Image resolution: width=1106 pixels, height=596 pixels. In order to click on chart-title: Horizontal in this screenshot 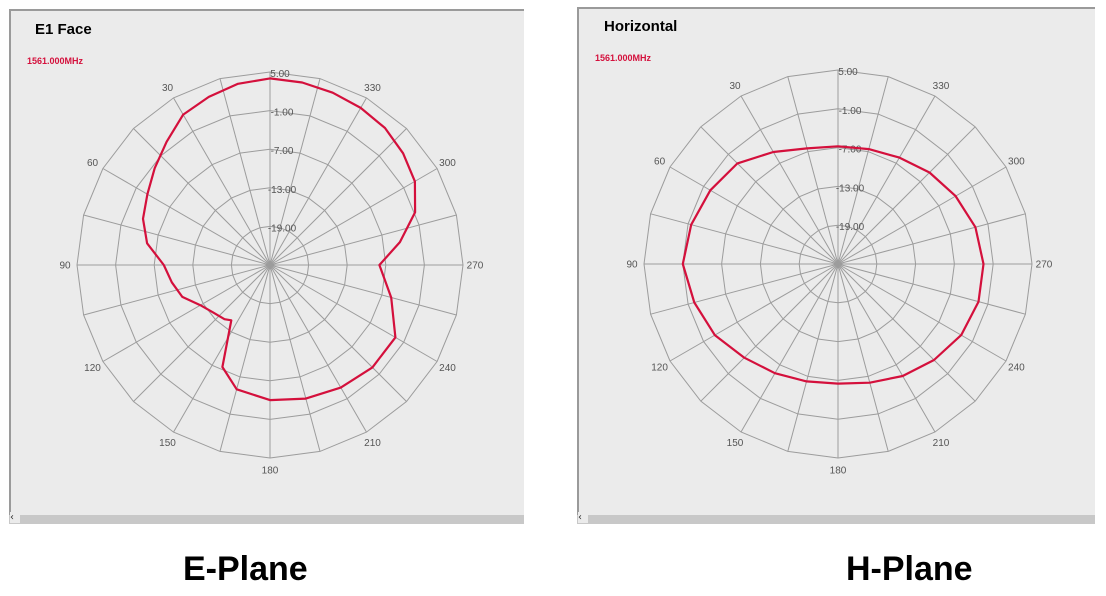, I will do `click(641, 26)`.